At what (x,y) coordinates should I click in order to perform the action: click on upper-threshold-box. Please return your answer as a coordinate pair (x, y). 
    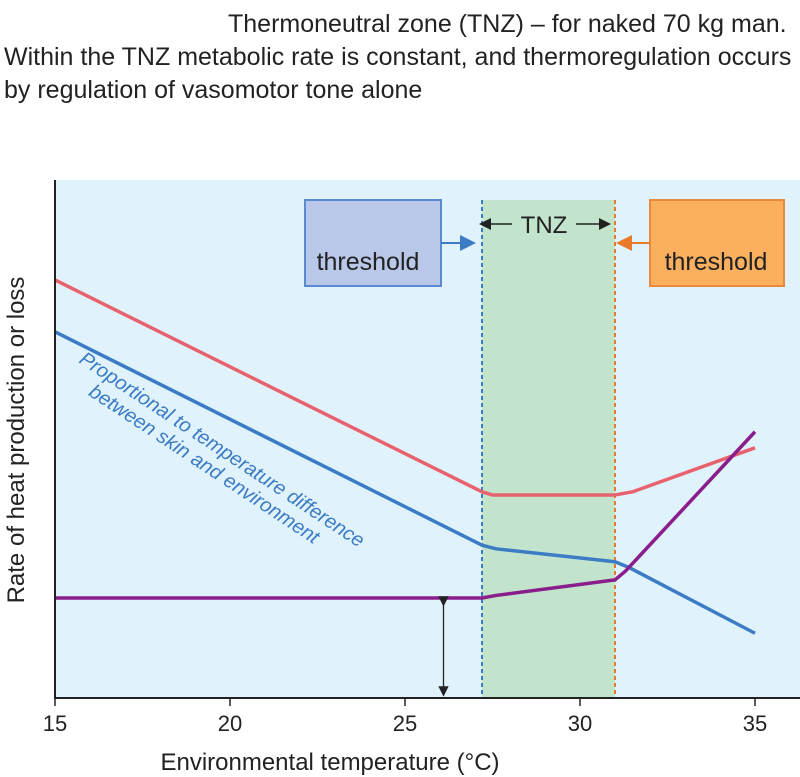
    Looking at the image, I should click on (717, 243).